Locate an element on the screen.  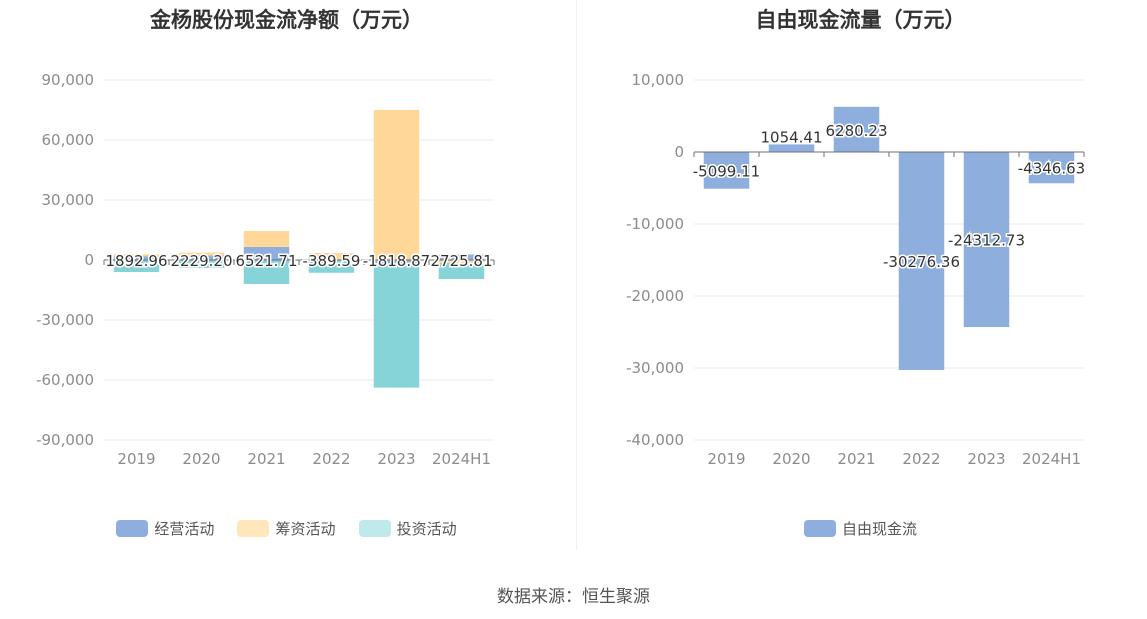
data-label: -30276.36 is located at coordinates (921, 262).